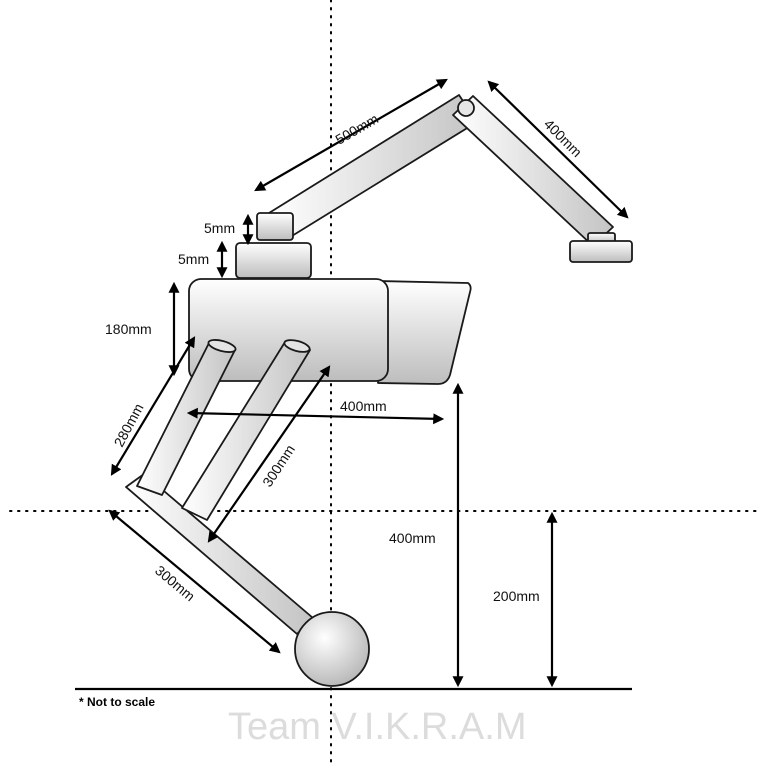  I want to click on lower-gap-dimension-label: 5mm, so click(193, 259).